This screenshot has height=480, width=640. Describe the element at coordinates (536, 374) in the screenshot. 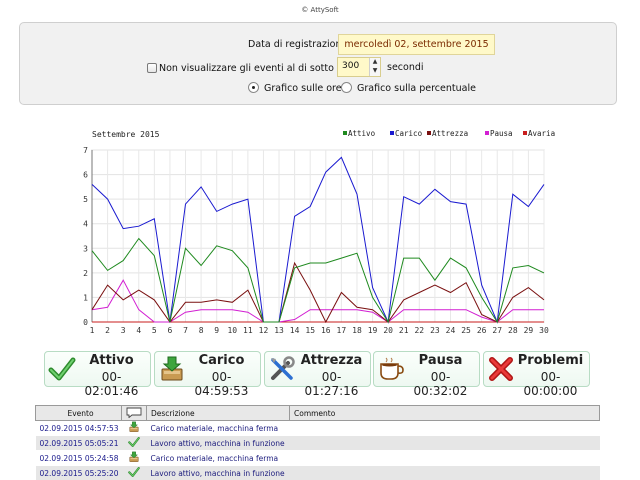

I see `status-card-problemi: Problemi 00-00:00:00` at that location.